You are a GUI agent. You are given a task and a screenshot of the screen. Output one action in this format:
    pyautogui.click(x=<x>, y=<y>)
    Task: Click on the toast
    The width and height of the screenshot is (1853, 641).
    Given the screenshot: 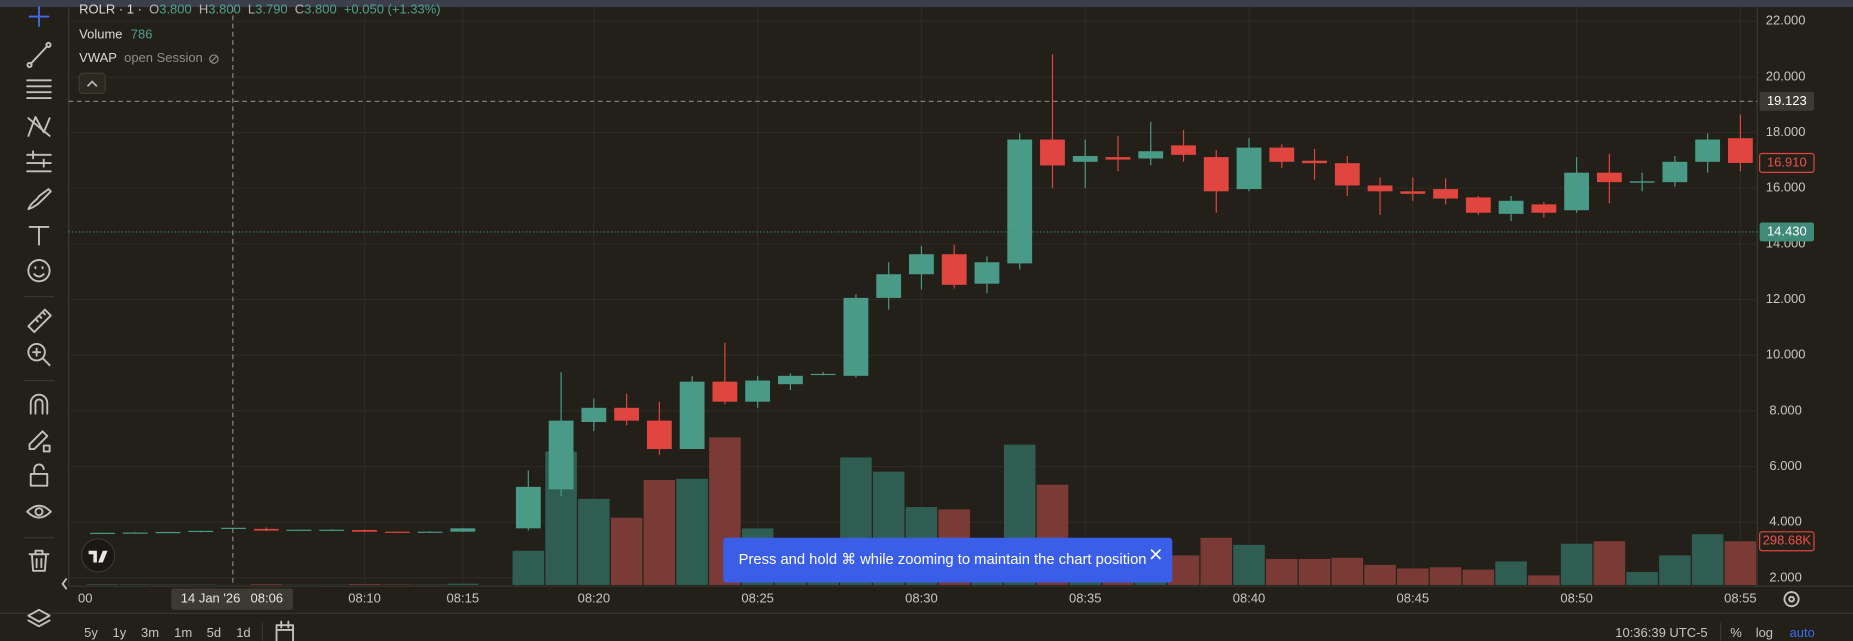 What is the action you would take?
    pyautogui.click(x=948, y=560)
    